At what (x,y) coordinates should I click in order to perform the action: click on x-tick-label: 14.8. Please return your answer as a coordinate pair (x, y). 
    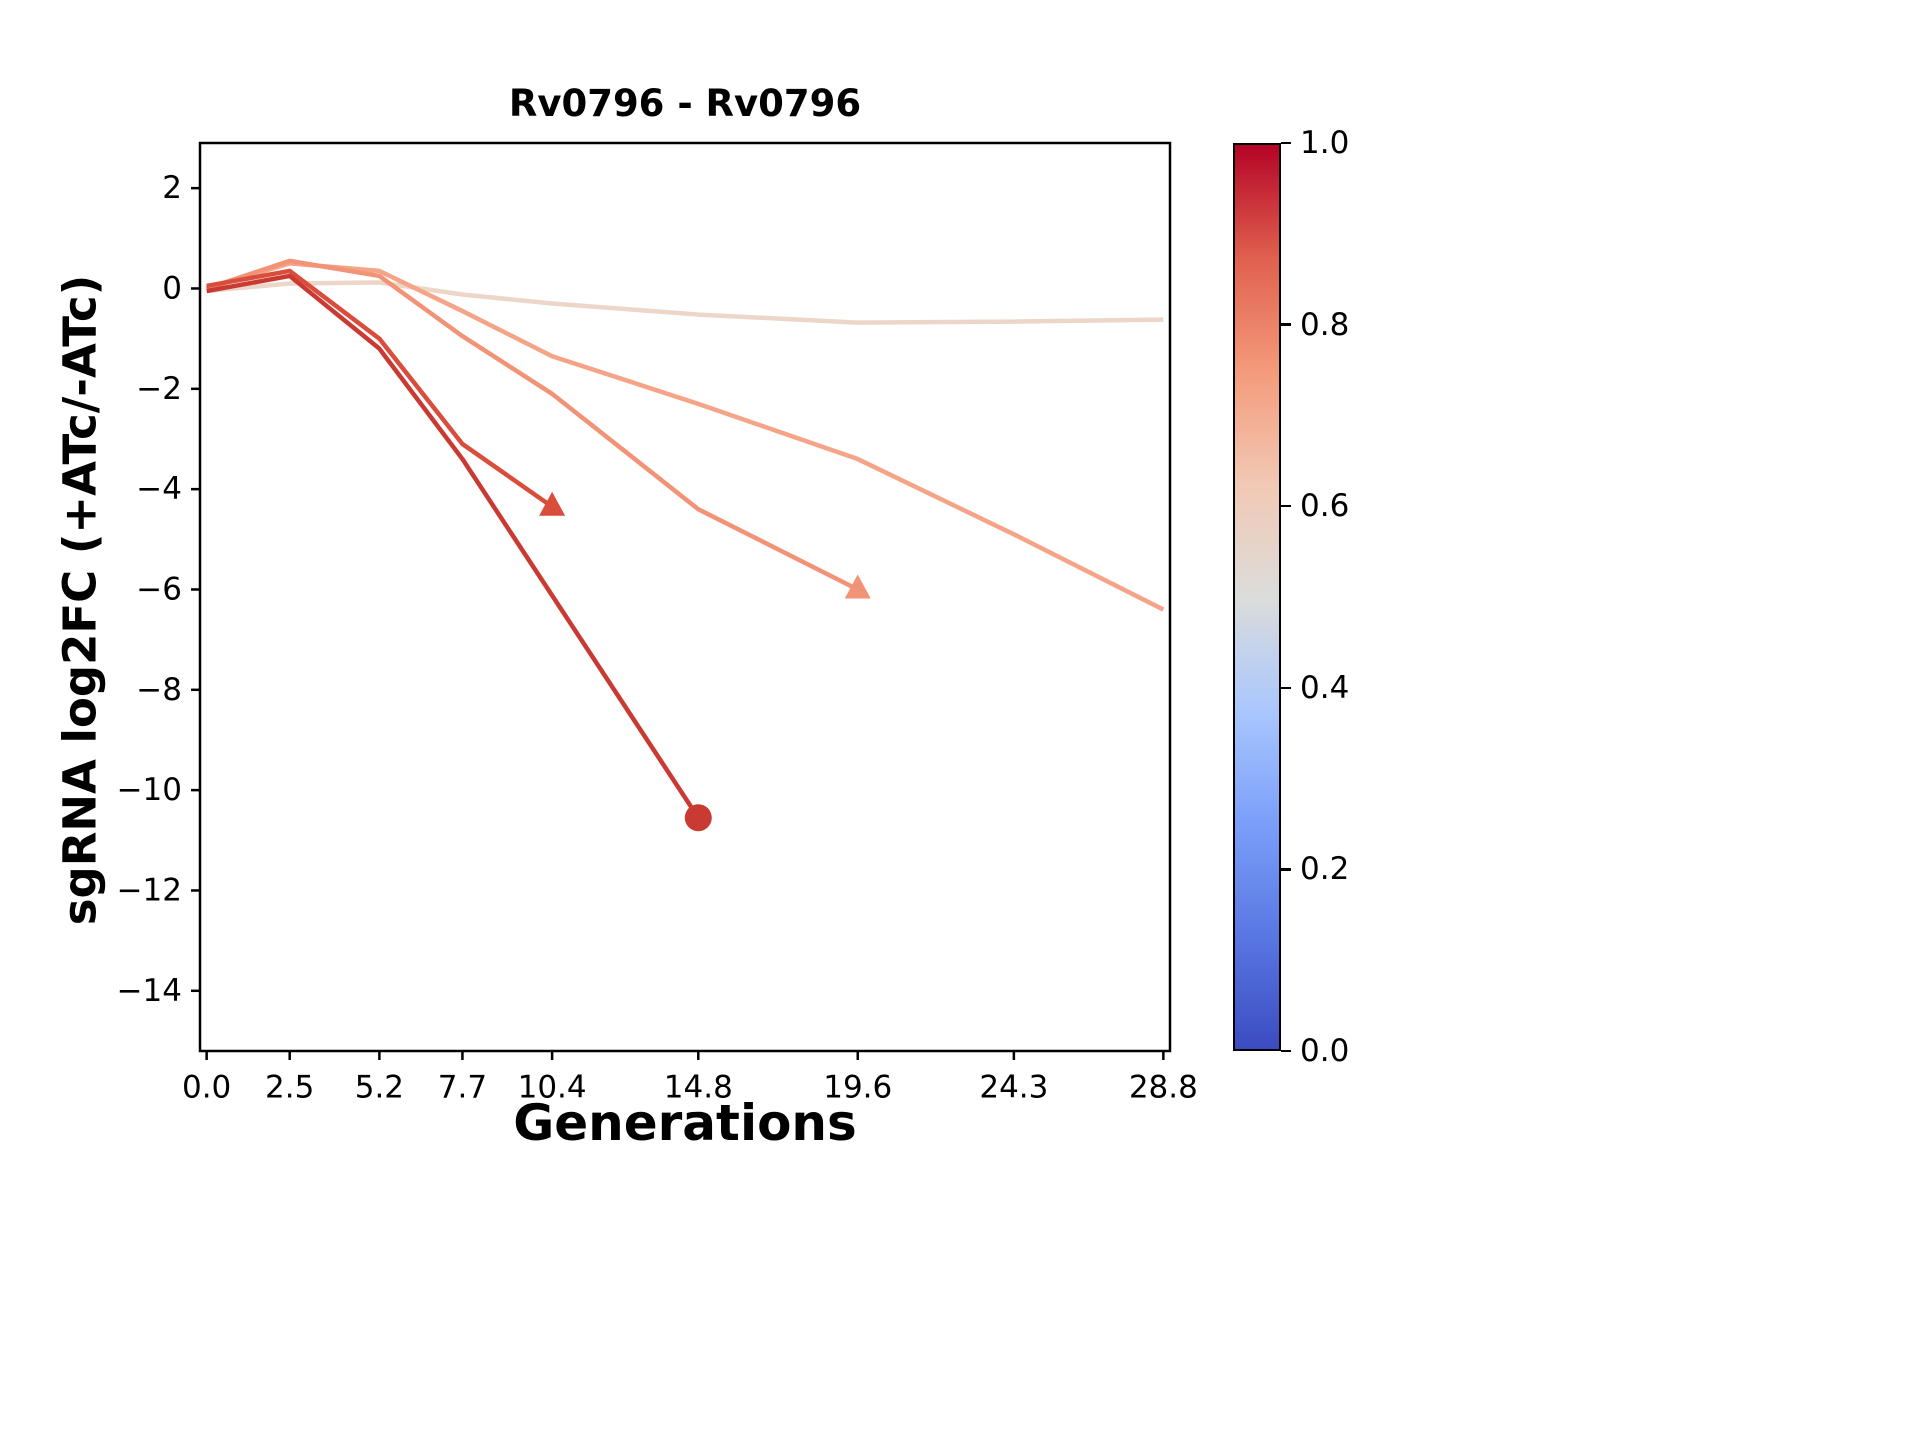
    Looking at the image, I should click on (698, 1087).